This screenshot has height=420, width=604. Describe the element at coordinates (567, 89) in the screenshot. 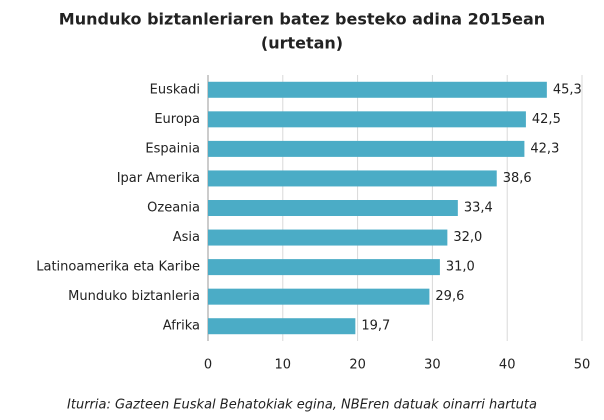

I see `value-label: 45,3` at that location.